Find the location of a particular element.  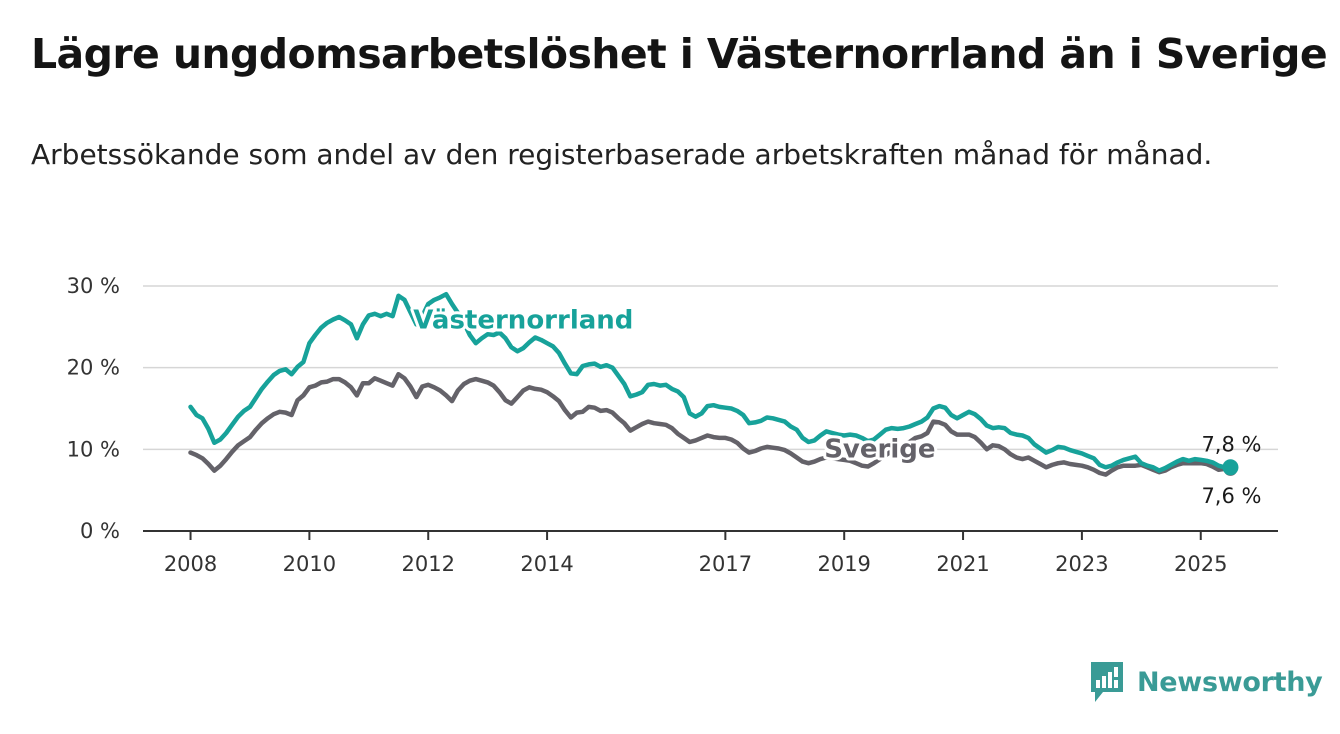

series-label-sverige: Sverige is located at coordinates (879, 450).